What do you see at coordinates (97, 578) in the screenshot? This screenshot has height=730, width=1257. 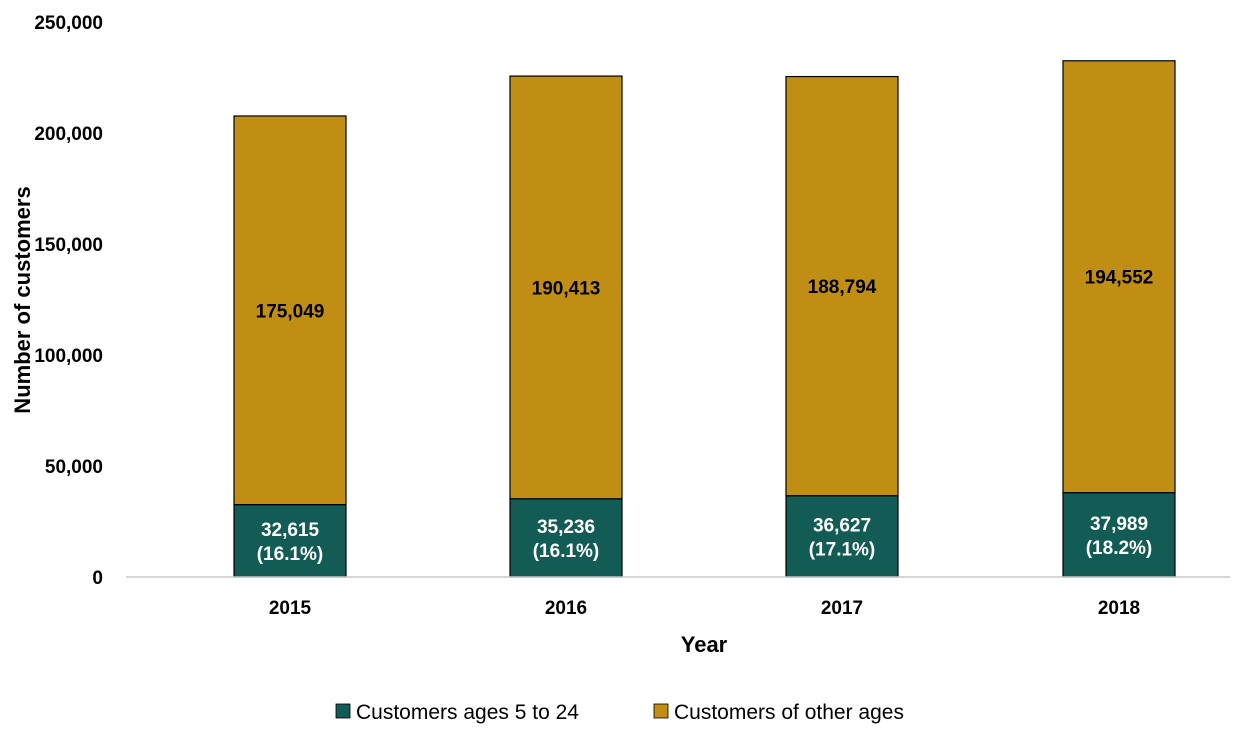 I see `y-tick-label: 0` at bounding box center [97, 578].